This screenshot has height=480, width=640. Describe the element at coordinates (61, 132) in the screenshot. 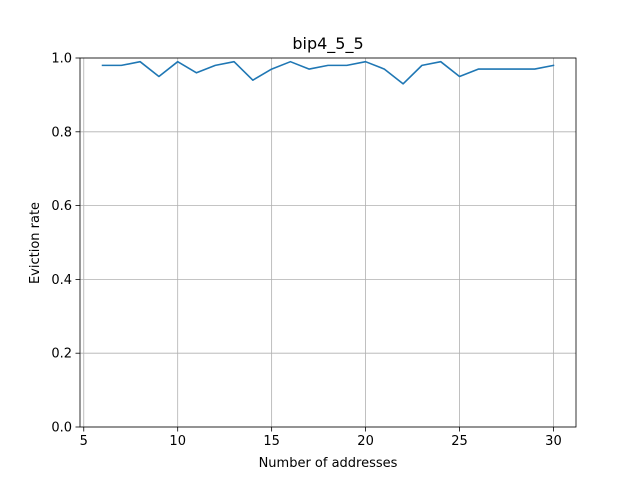

I see `y-tick-label: 0.8` at that location.